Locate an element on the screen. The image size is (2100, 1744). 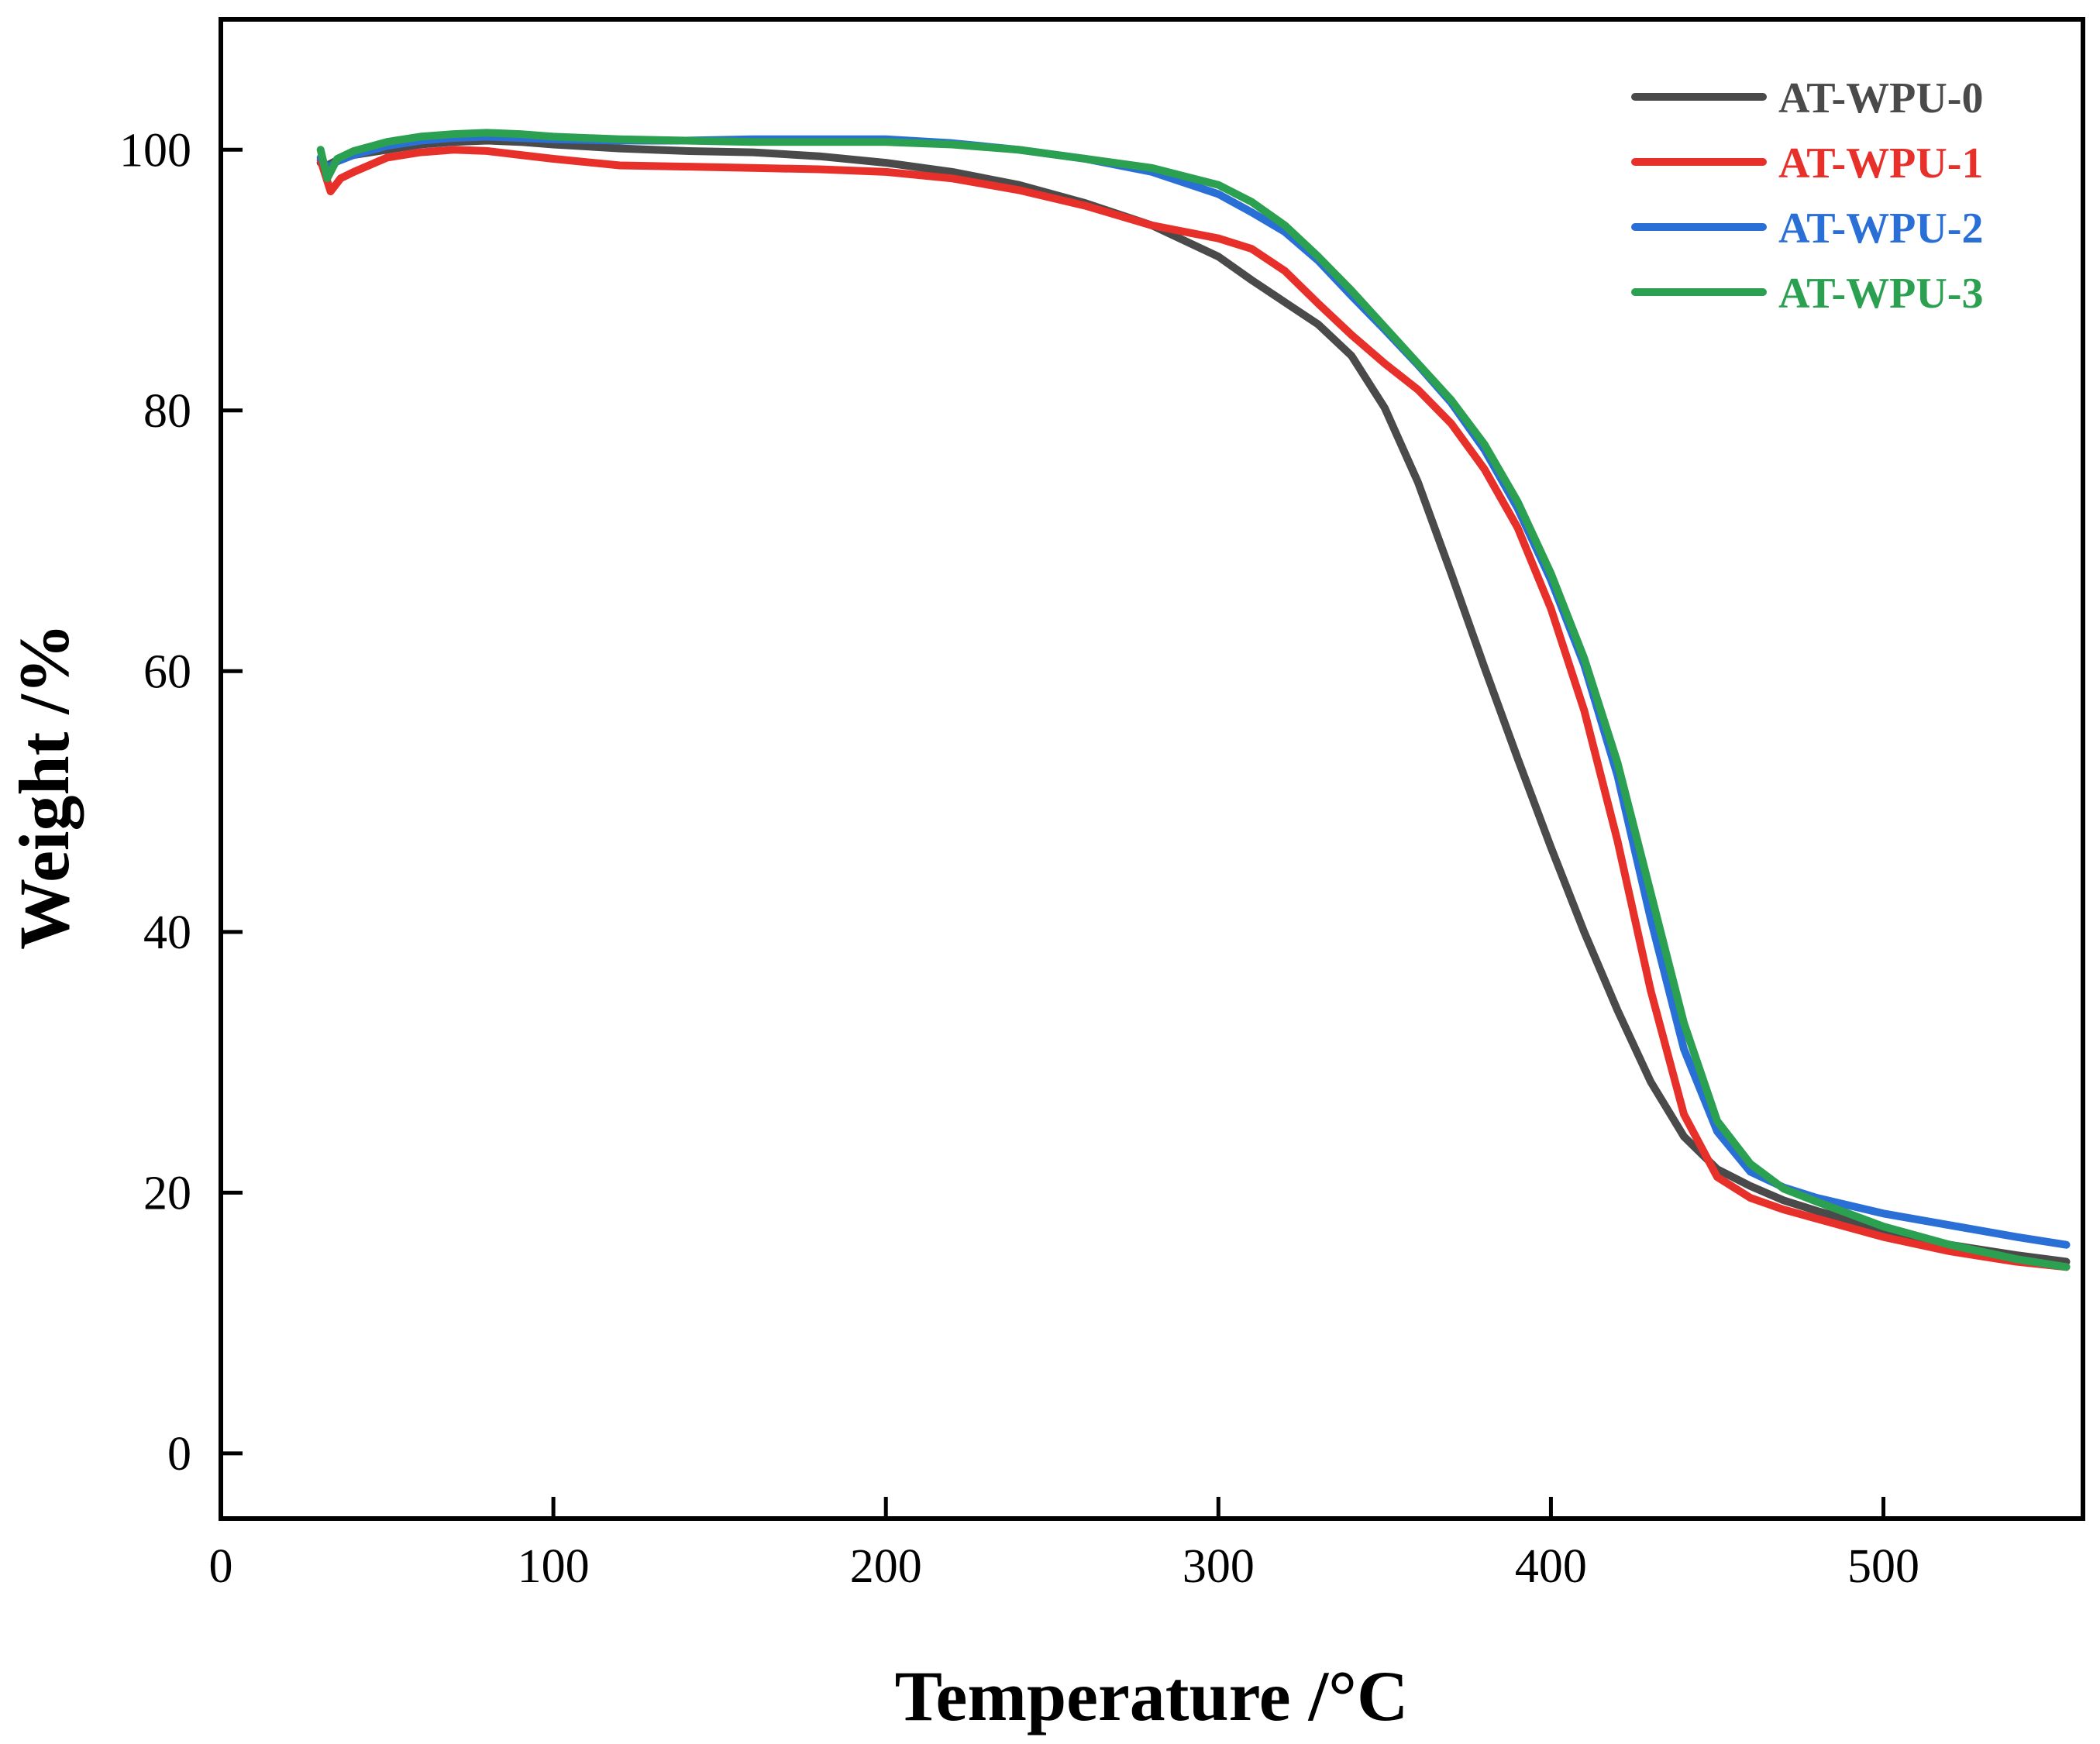
legend-label-at-wpu-3: AT-WPU-3 is located at coordinates (1881, 294).